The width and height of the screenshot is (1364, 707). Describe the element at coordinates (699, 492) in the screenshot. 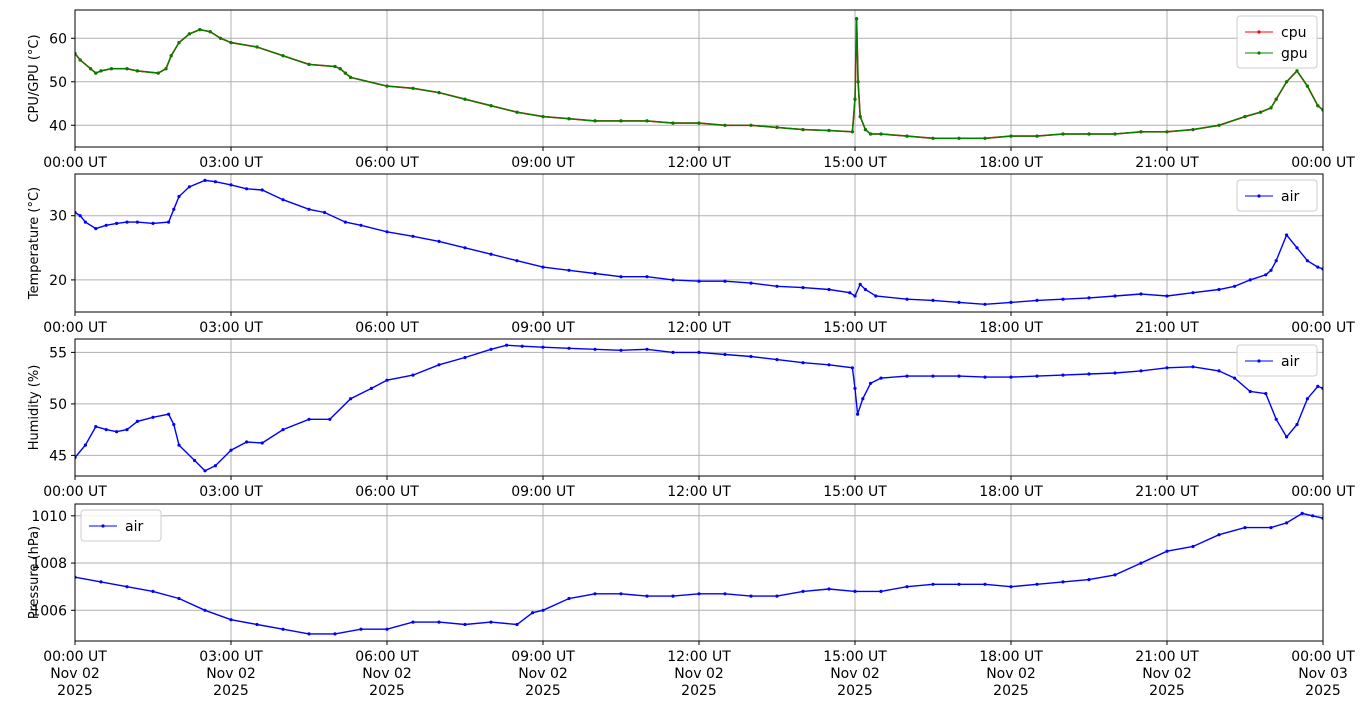

I see `x-tick-label: 12:00 UT` at that location.